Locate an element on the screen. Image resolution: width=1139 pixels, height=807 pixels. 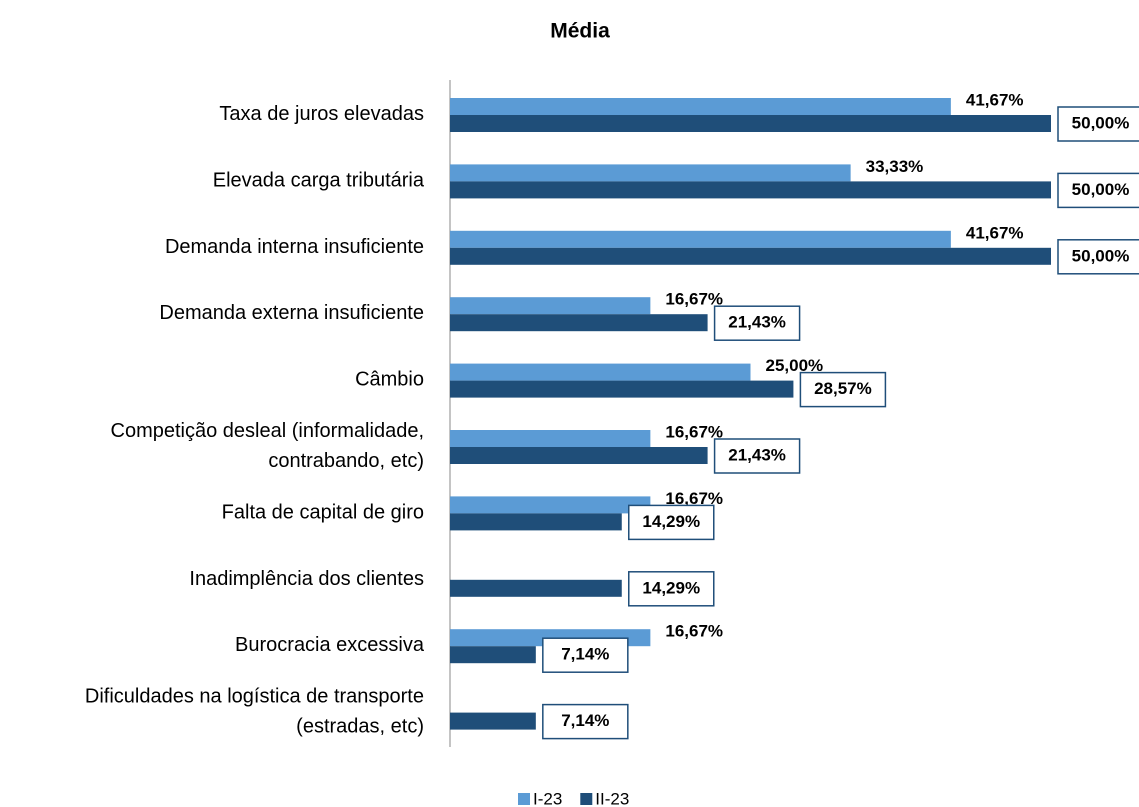
category-label: Inadimplência dos clientes is located at coordinates (306, 579).